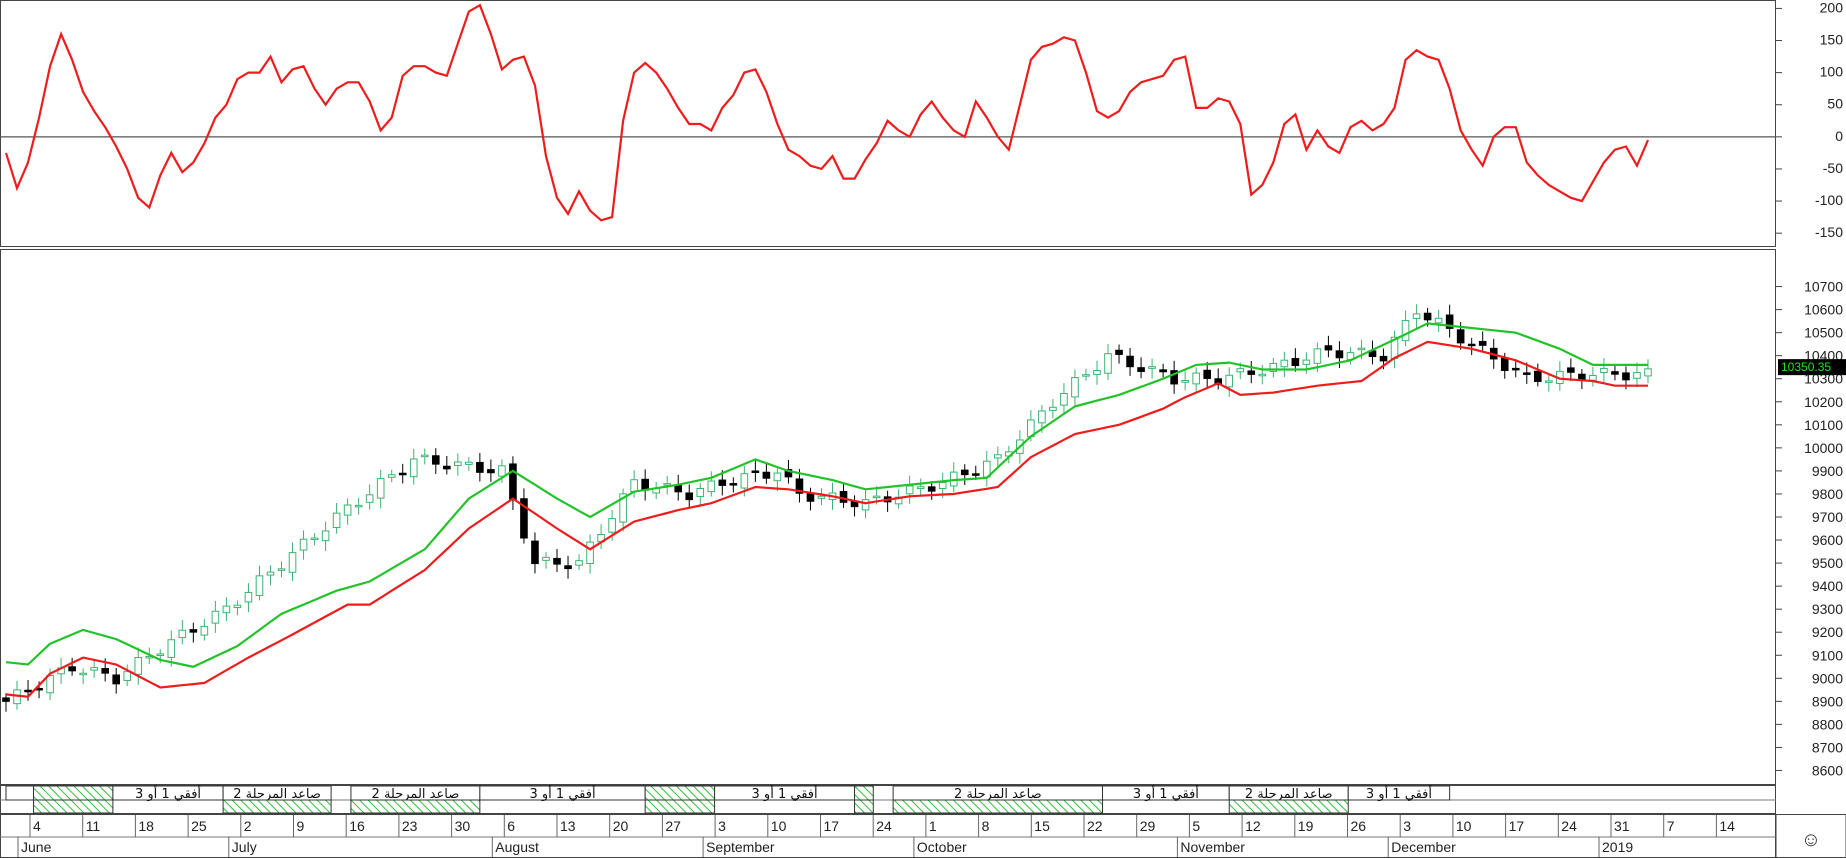 This screenshot has height=858, width=1846. What do you see at coordinates (1166, 793) in the screenshot?
I see `stage-label-10: أفقي 1 أو 3` at bounding box center [1166, 793].